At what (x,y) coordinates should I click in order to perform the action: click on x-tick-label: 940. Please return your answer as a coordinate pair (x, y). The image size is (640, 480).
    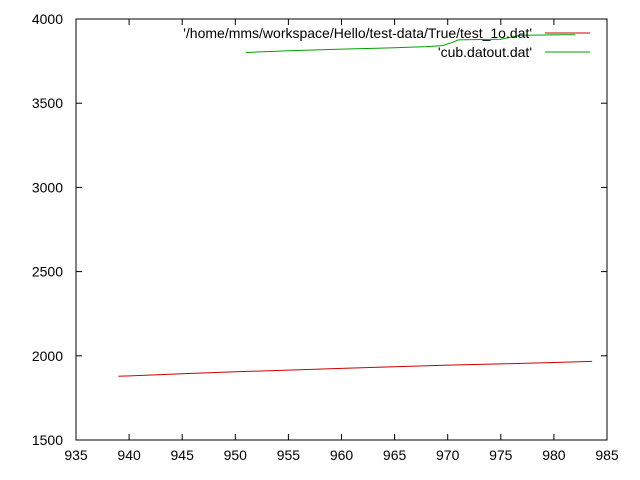
    Looking at the image, I should click on (129, 455).